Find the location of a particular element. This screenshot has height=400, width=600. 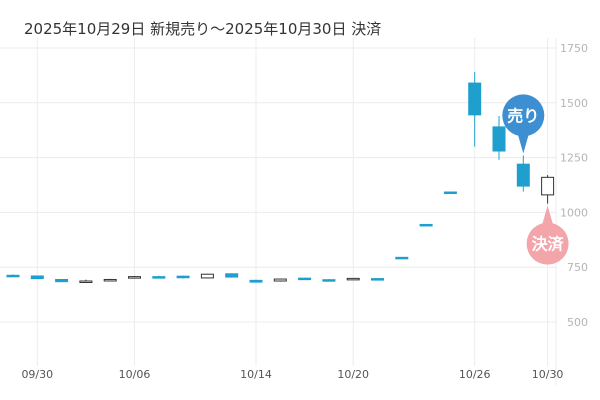

x-tick-label: 10/14 is located at coordinates (256, 374).